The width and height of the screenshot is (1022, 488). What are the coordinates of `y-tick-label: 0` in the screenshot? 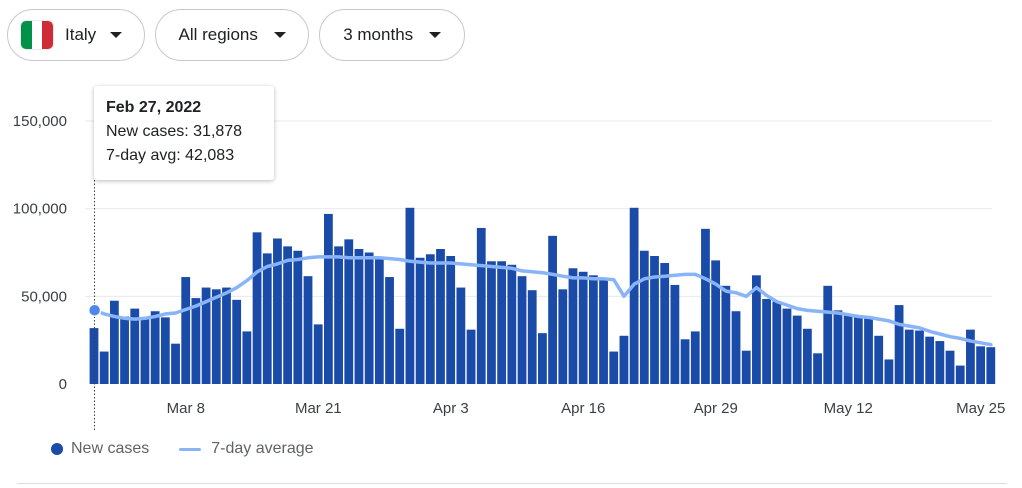 It's located at (63, 384).